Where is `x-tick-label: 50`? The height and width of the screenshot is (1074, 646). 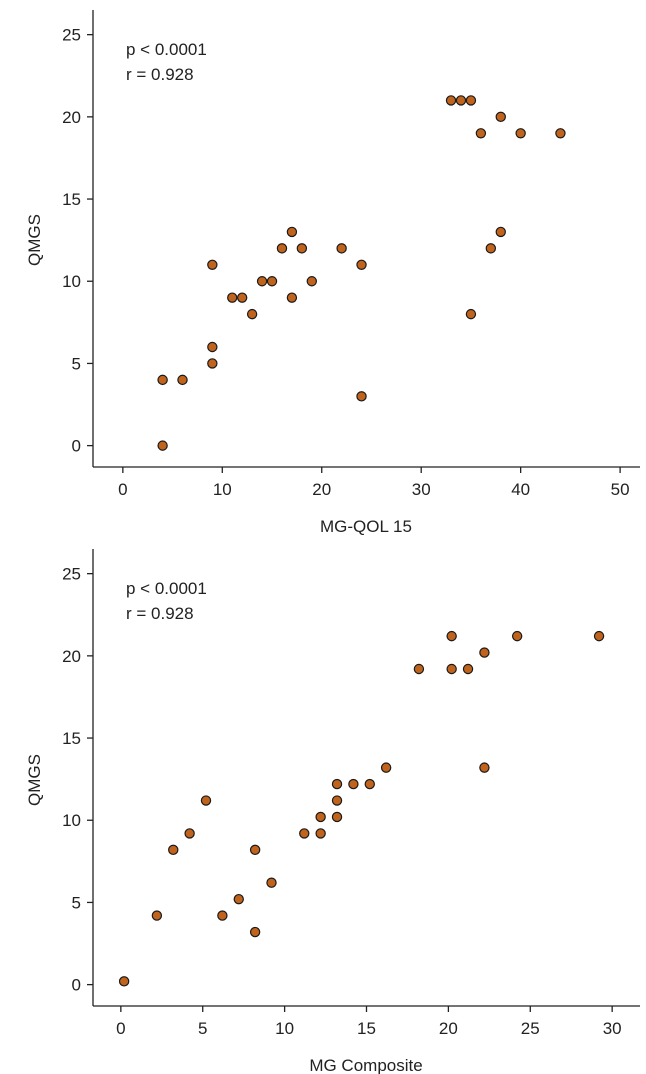
x-tick-label: 50 is located at coordinates (620, 489).